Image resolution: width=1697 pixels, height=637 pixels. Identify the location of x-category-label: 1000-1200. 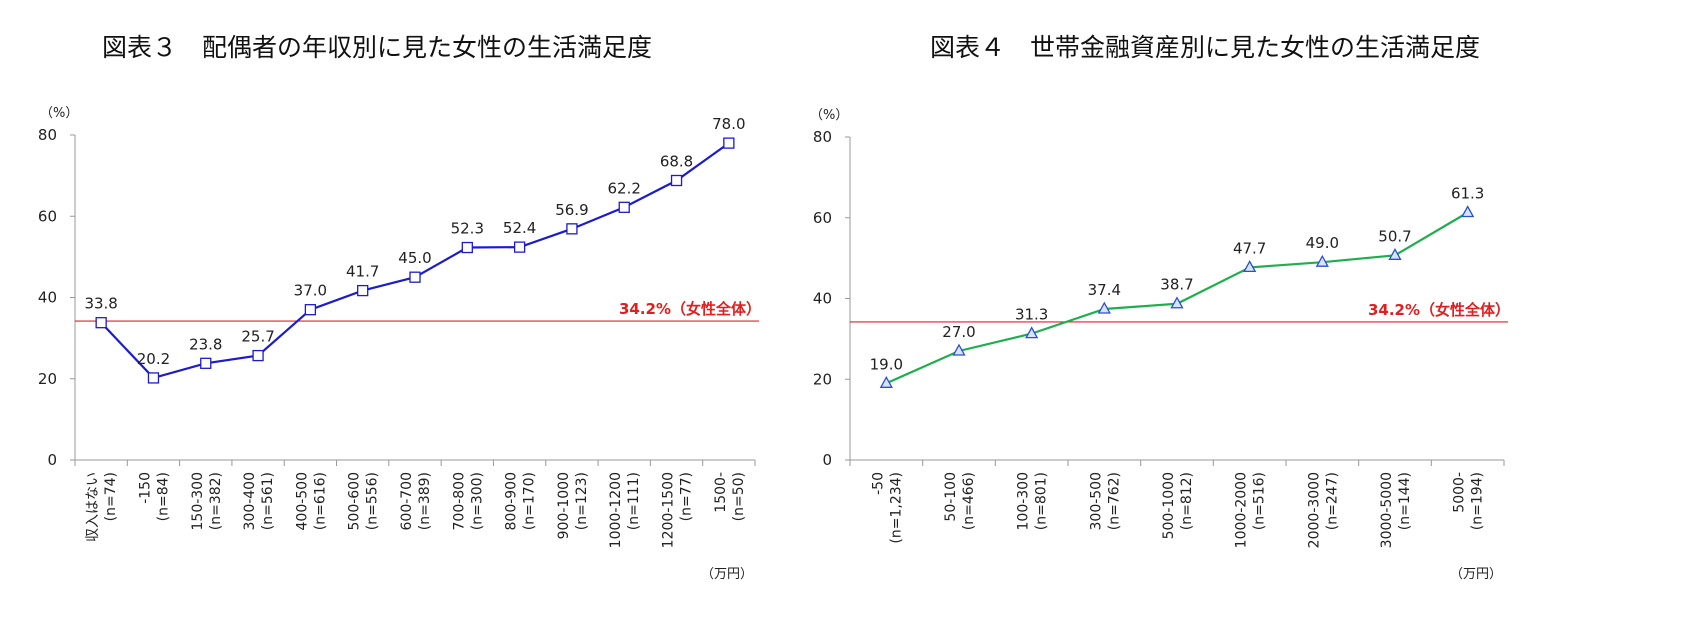
(616, 510).